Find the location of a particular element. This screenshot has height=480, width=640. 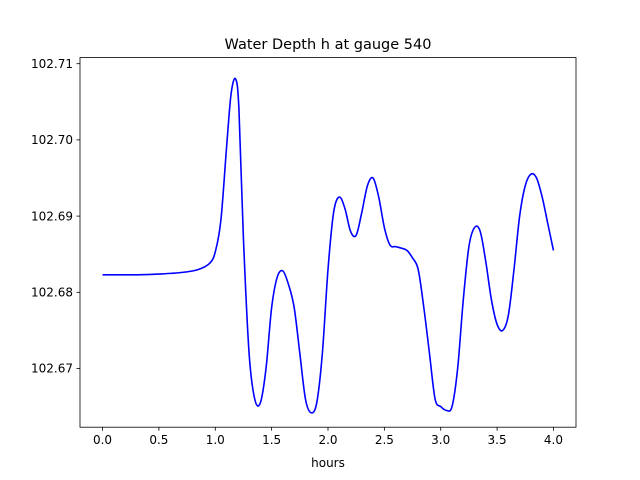

y-tick-label: 102.70 is located at coordinates (52, 140).